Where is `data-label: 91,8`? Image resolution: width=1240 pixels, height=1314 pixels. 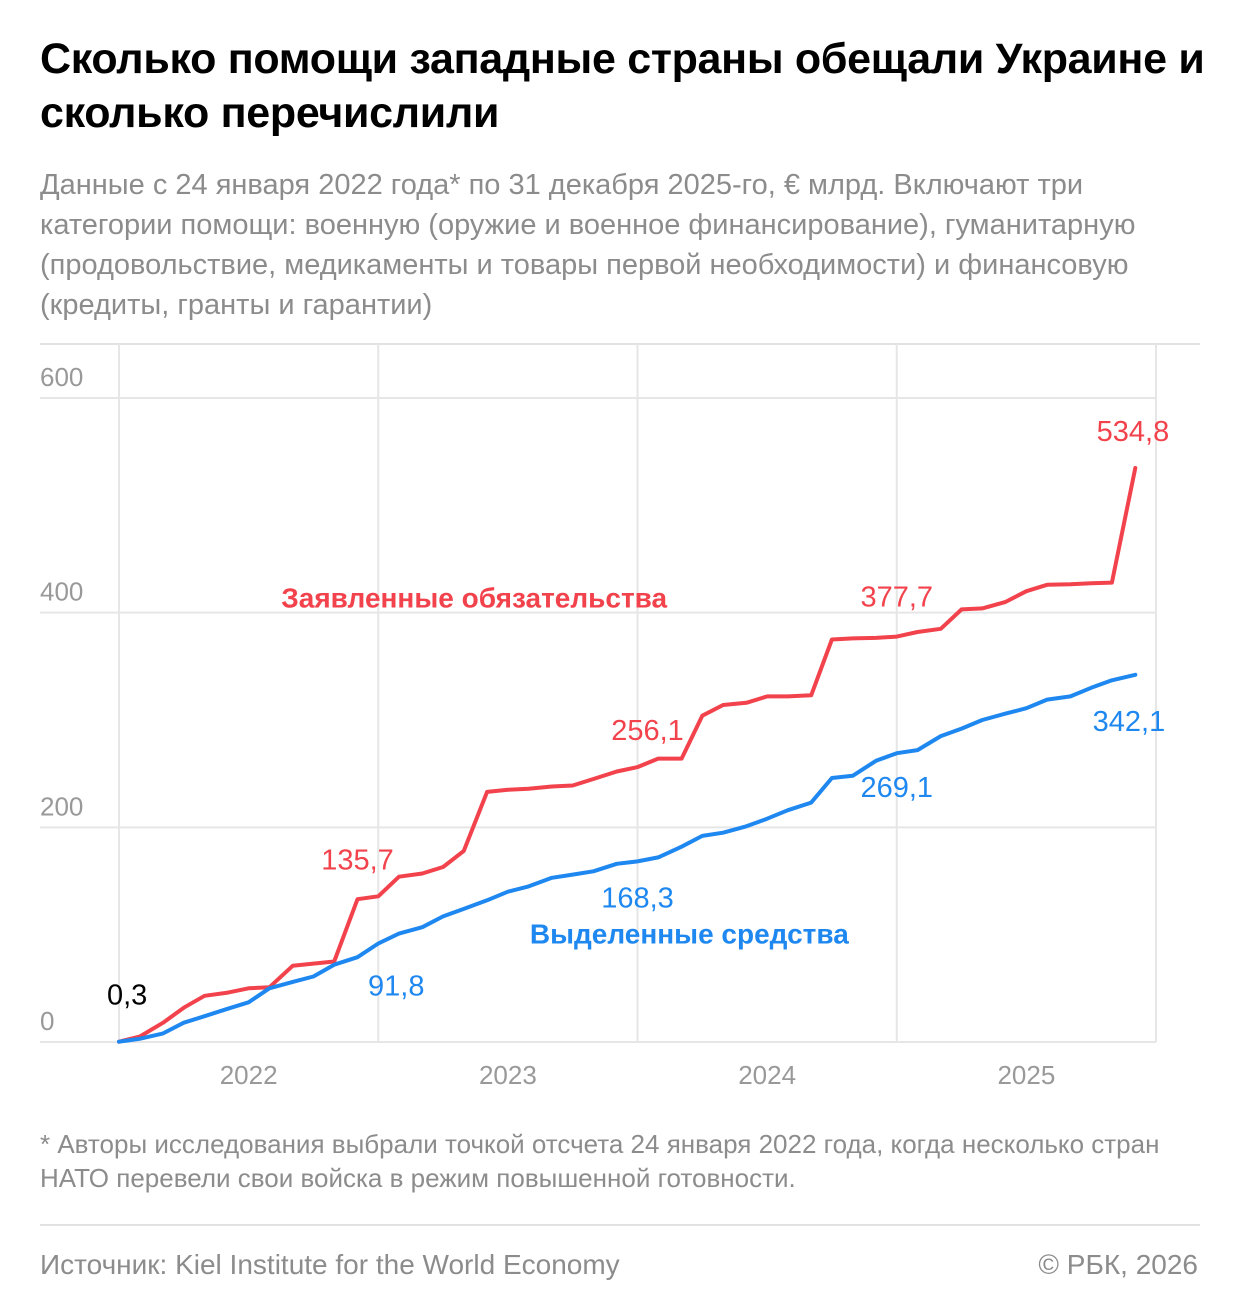 data-label: 91,8 is located at coordinates (396, 986).